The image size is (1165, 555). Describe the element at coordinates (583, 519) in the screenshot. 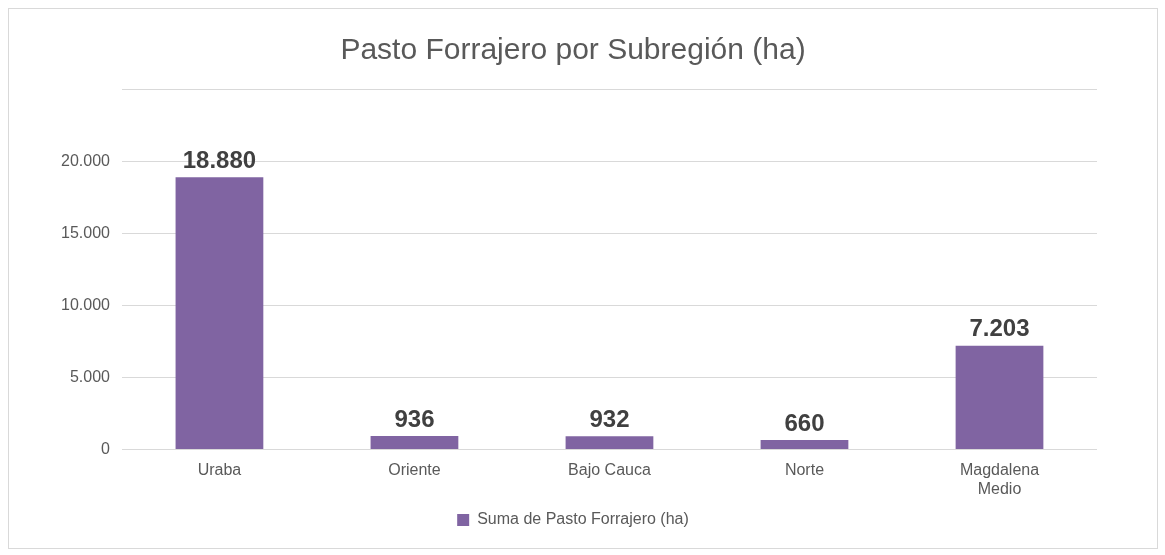

I see `legend-label: Suma de Pasto Forrajero (ha)` at that location.